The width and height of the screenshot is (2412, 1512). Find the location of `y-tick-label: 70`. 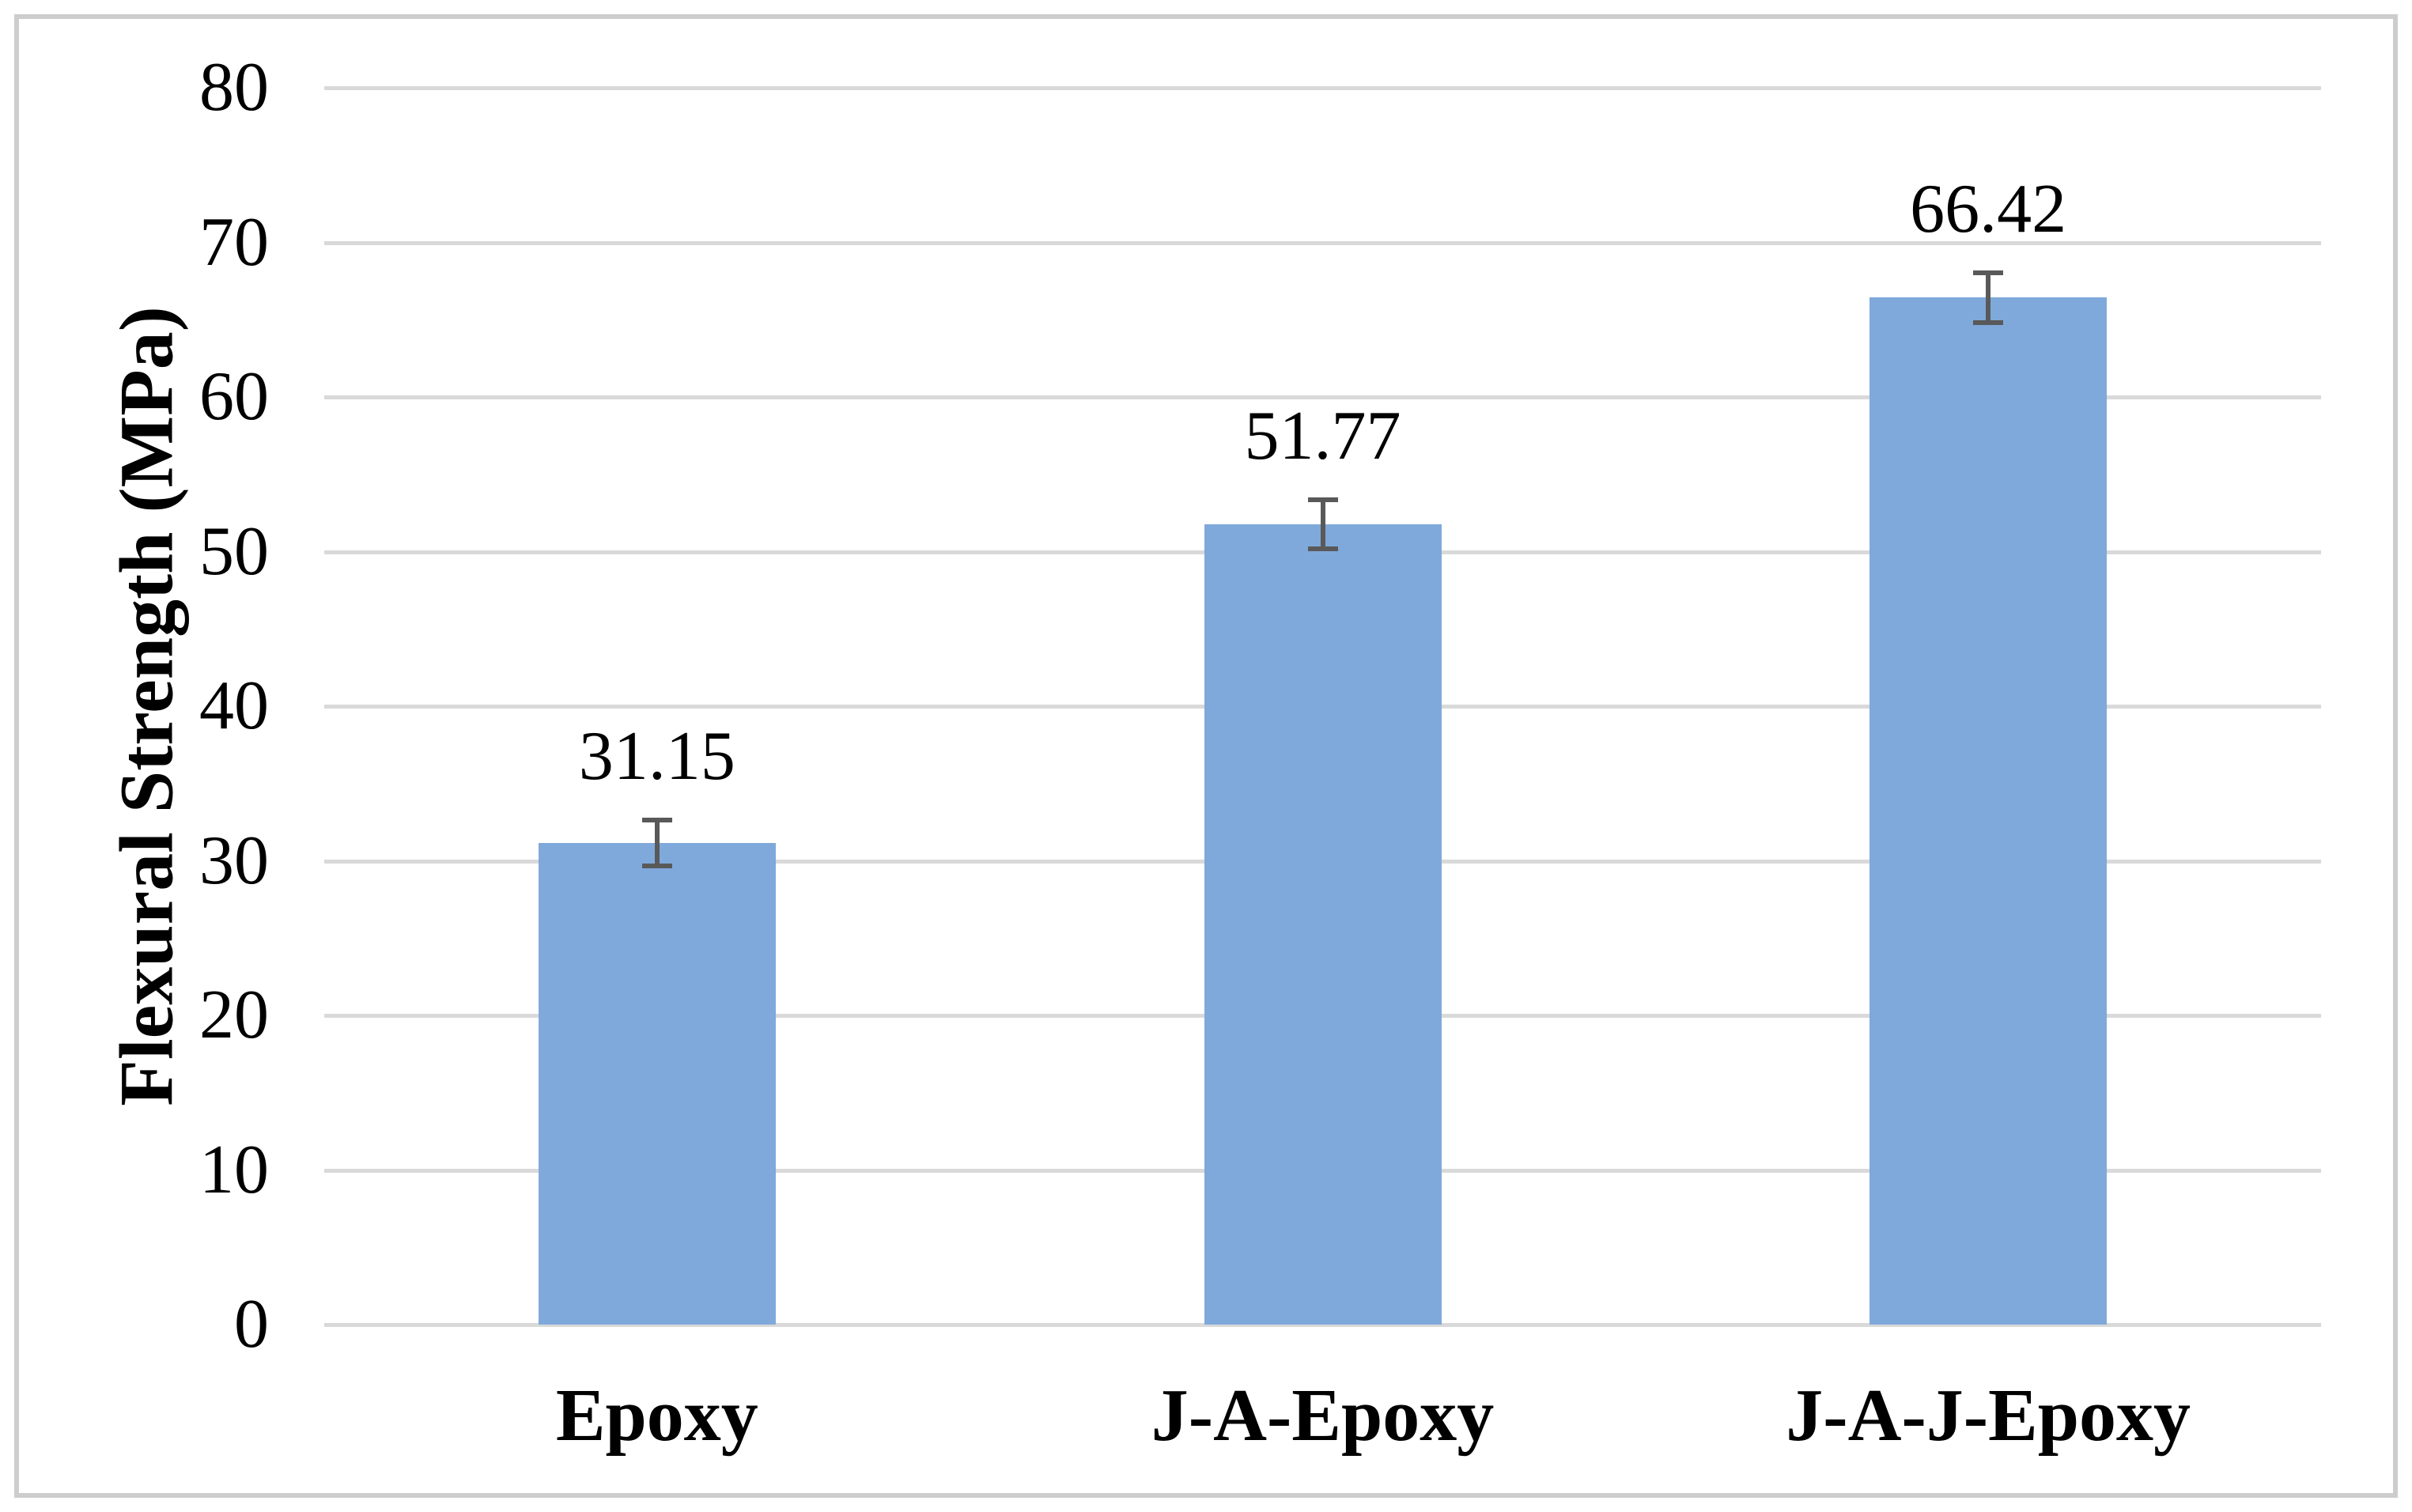

y-tick-label: 70 is located at coordinates (234, 242).